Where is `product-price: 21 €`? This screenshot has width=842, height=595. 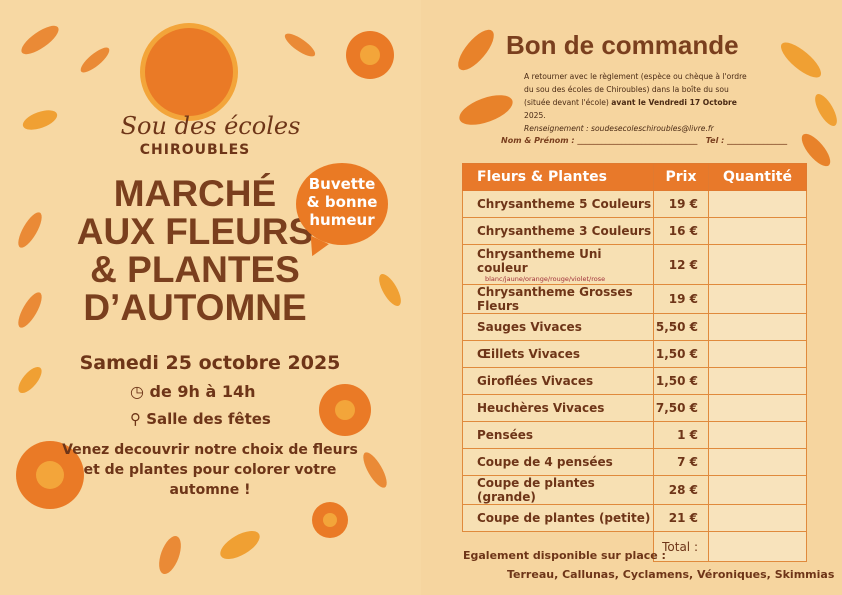 product-price: 21 € is located at coordinates (681, 518).